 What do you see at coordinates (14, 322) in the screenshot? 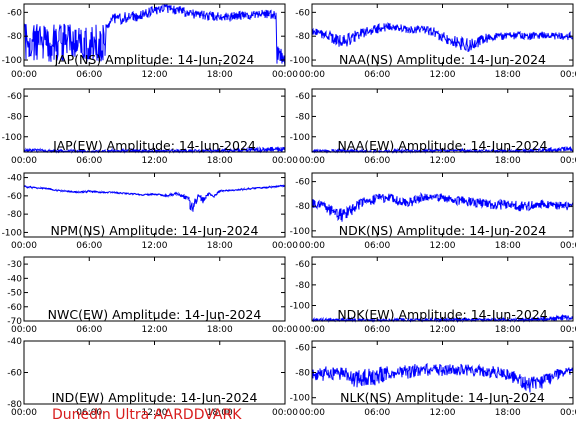
I see `y-tick-label: -70` at bounding box center [14, 322].